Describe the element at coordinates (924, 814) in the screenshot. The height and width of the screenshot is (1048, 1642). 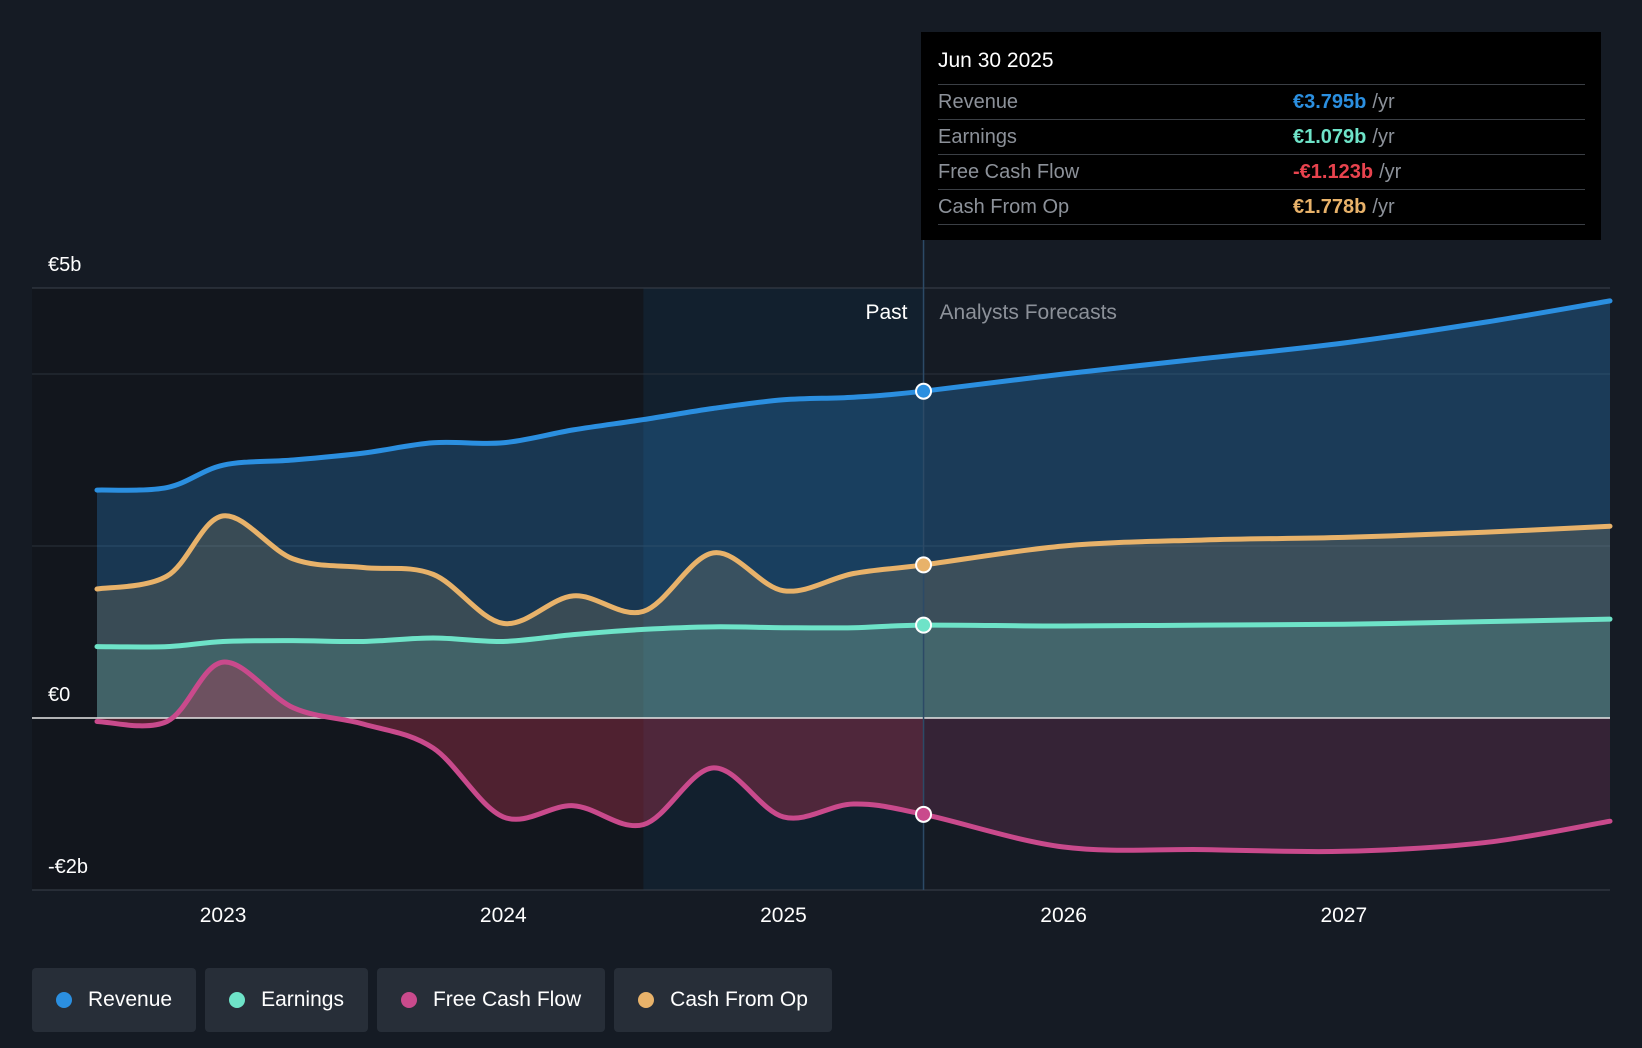
I see `marker-free-cash-flow` at that location.